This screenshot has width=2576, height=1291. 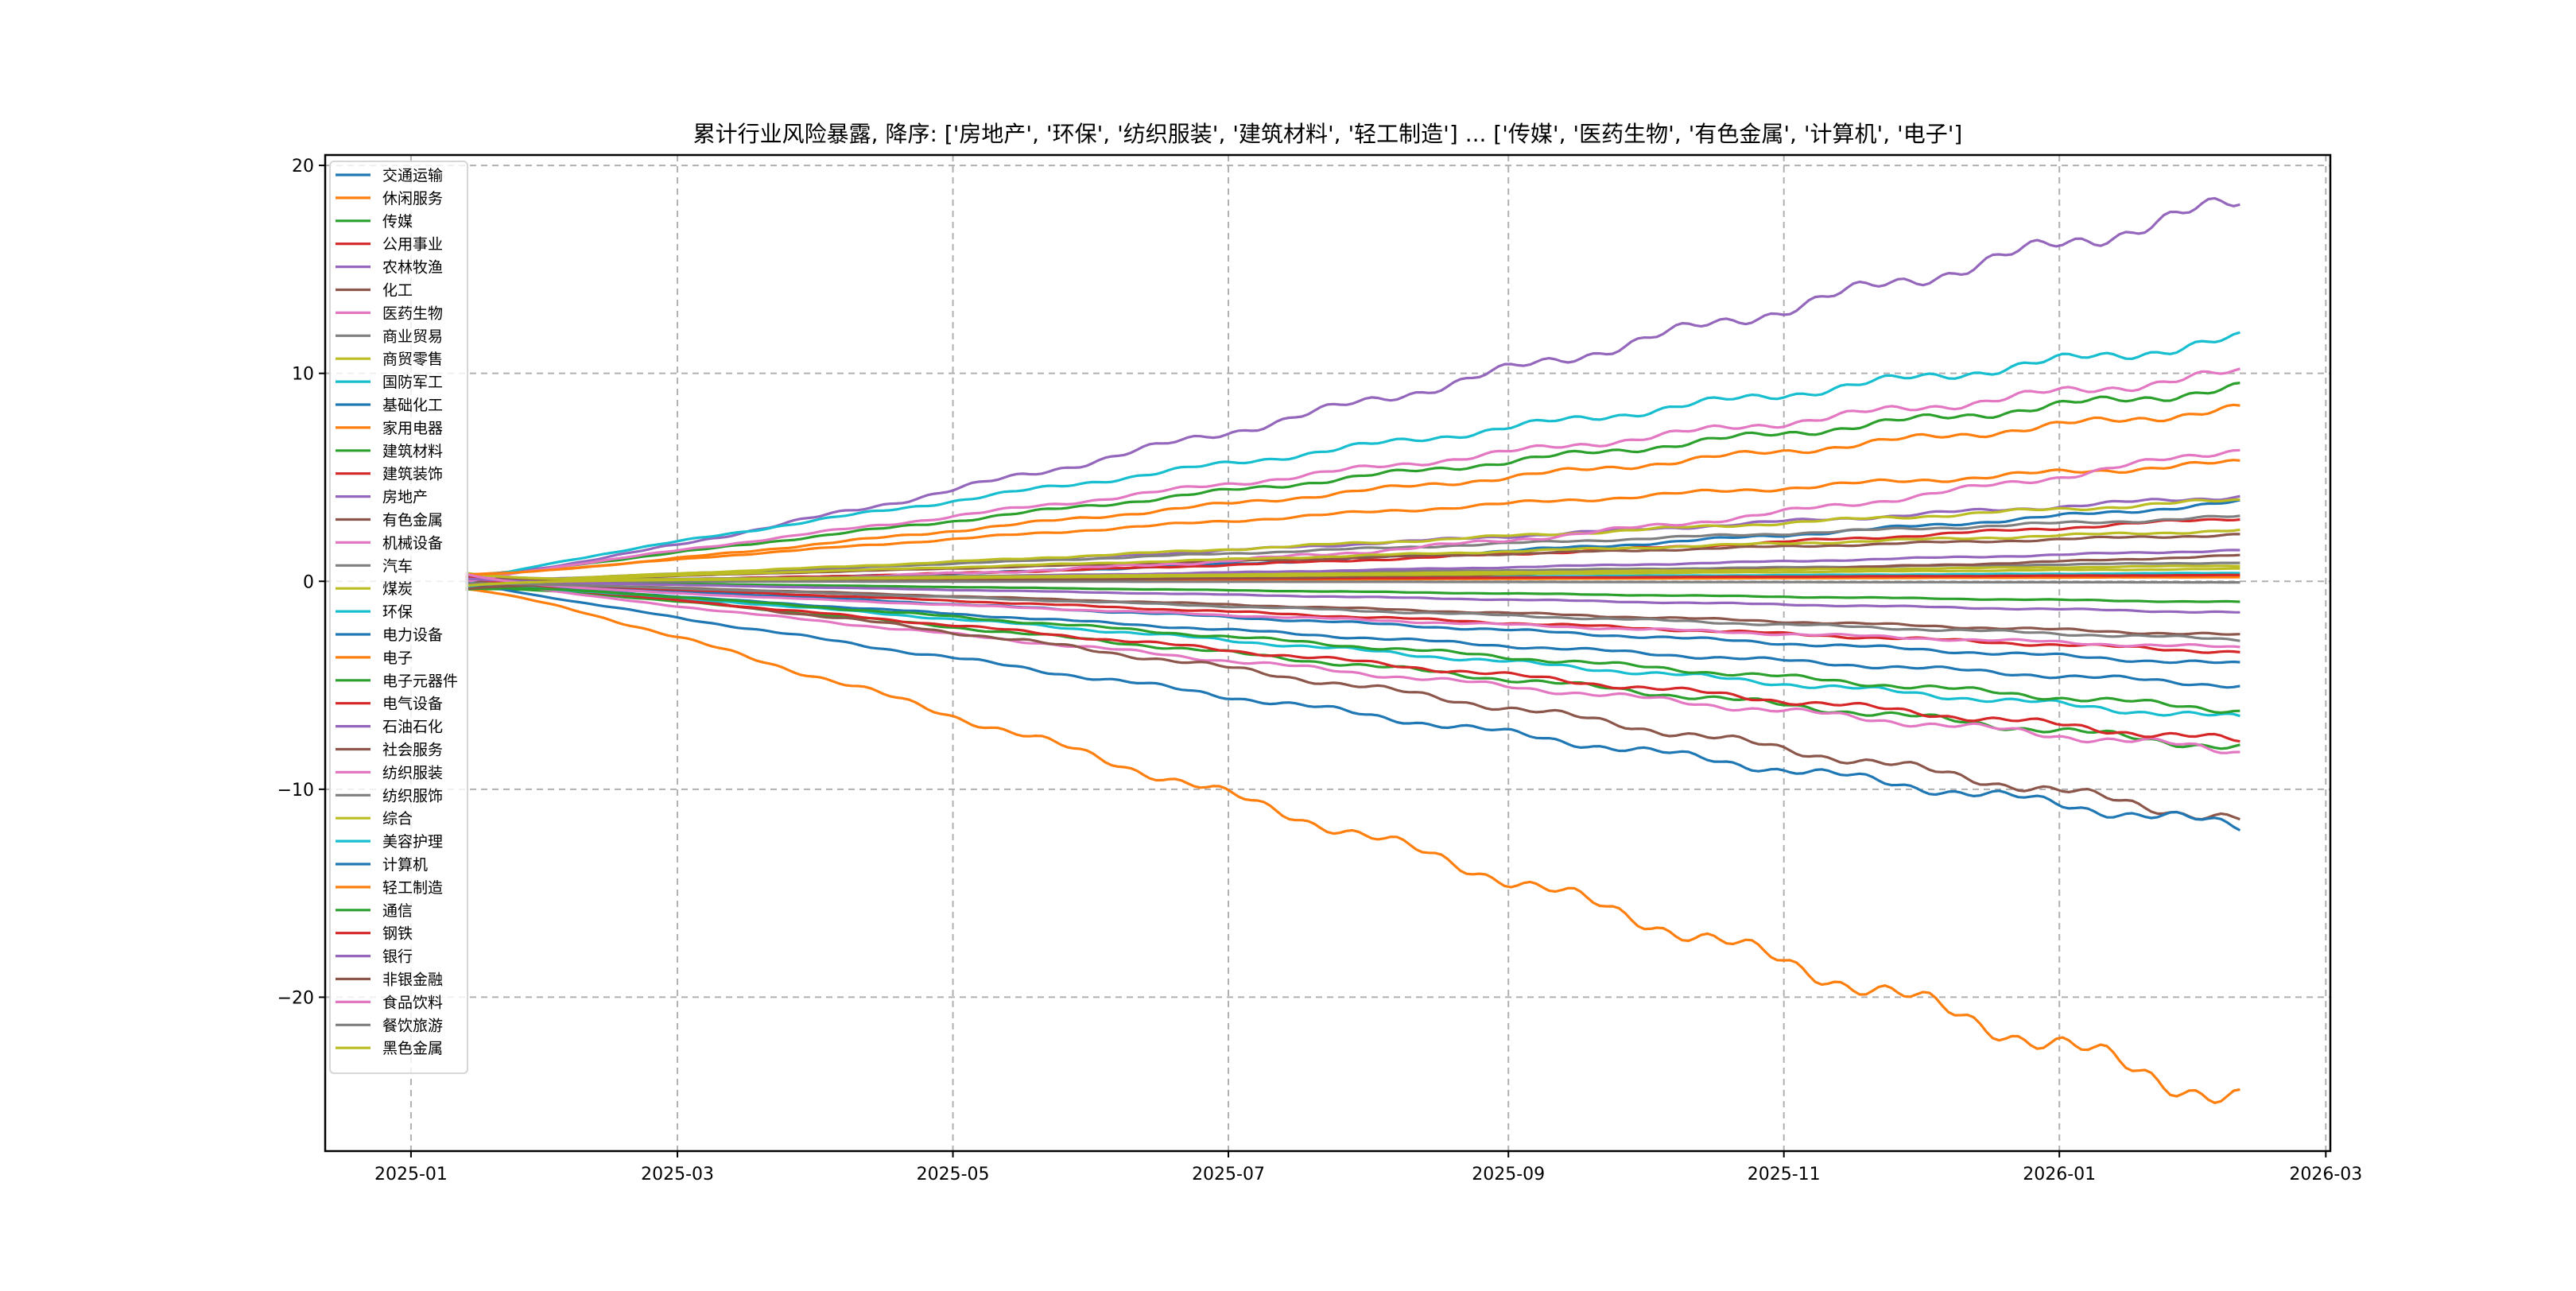 I want to click on legend-label: 汽车, so click(x=397, y=566).